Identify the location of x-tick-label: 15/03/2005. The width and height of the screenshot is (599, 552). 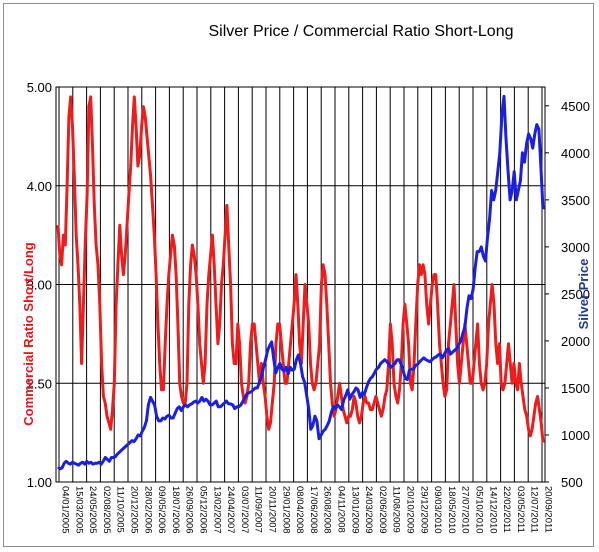
(78, 510).